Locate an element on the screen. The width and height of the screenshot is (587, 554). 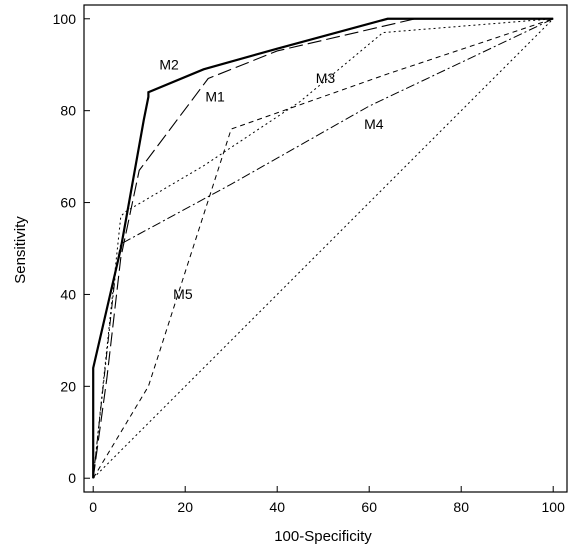
series-label-m5: M5 is located at coordinates (183, 294).